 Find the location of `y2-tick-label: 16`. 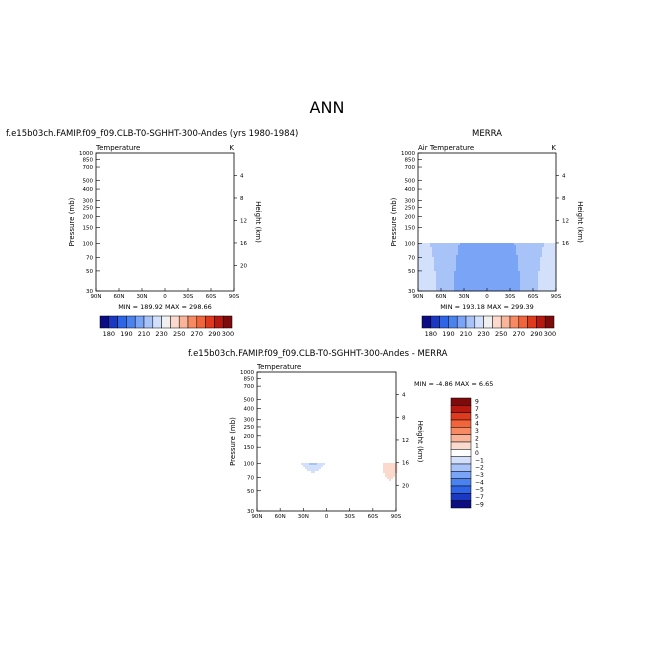

y2-tick-label: 16 is located at coordinates (243, 244).